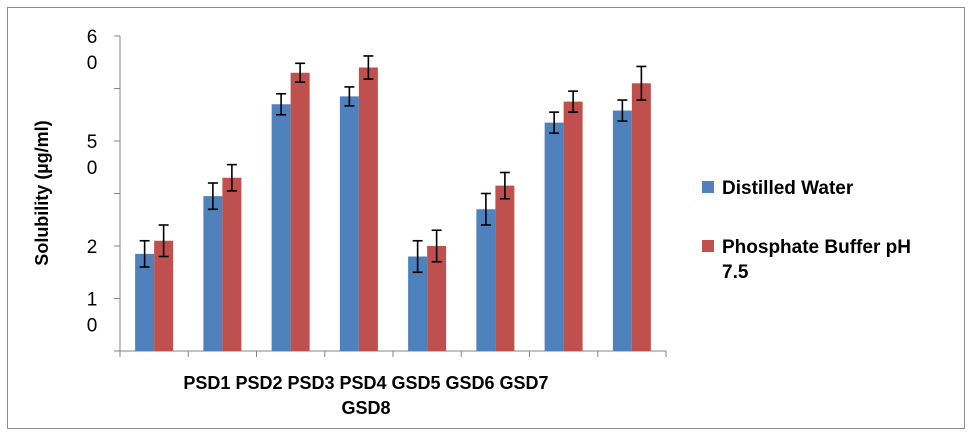  Describe the element at coordinates (212, 196) in the screenshot. I see `error-bar-distilled-water-psd2` at that location.